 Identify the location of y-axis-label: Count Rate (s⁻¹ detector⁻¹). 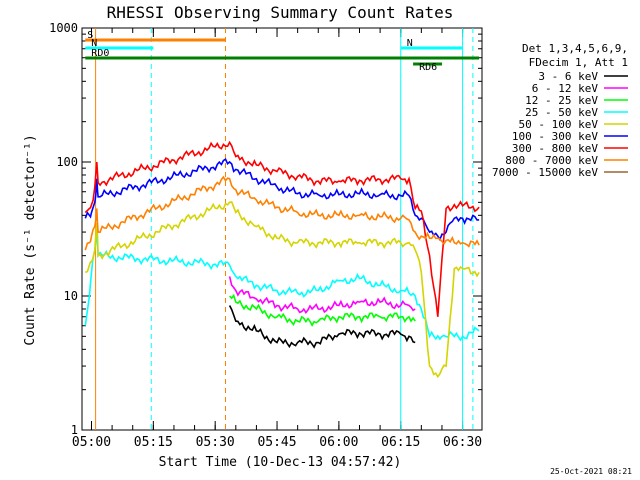
(30, 239).